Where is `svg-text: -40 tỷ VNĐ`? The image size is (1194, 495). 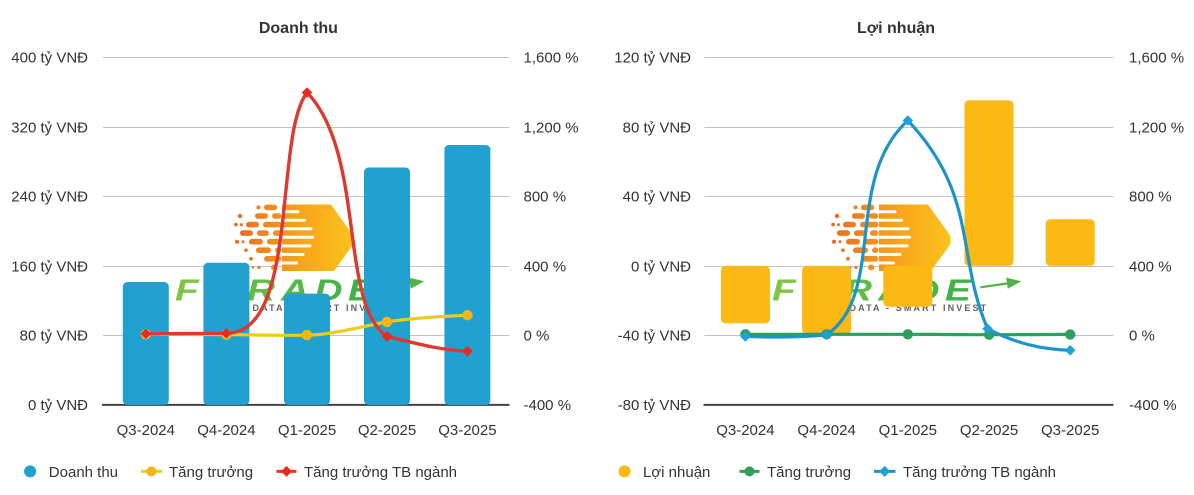 svg-text: -40 tỷ VNĐ is located at coordinates (655, 336).